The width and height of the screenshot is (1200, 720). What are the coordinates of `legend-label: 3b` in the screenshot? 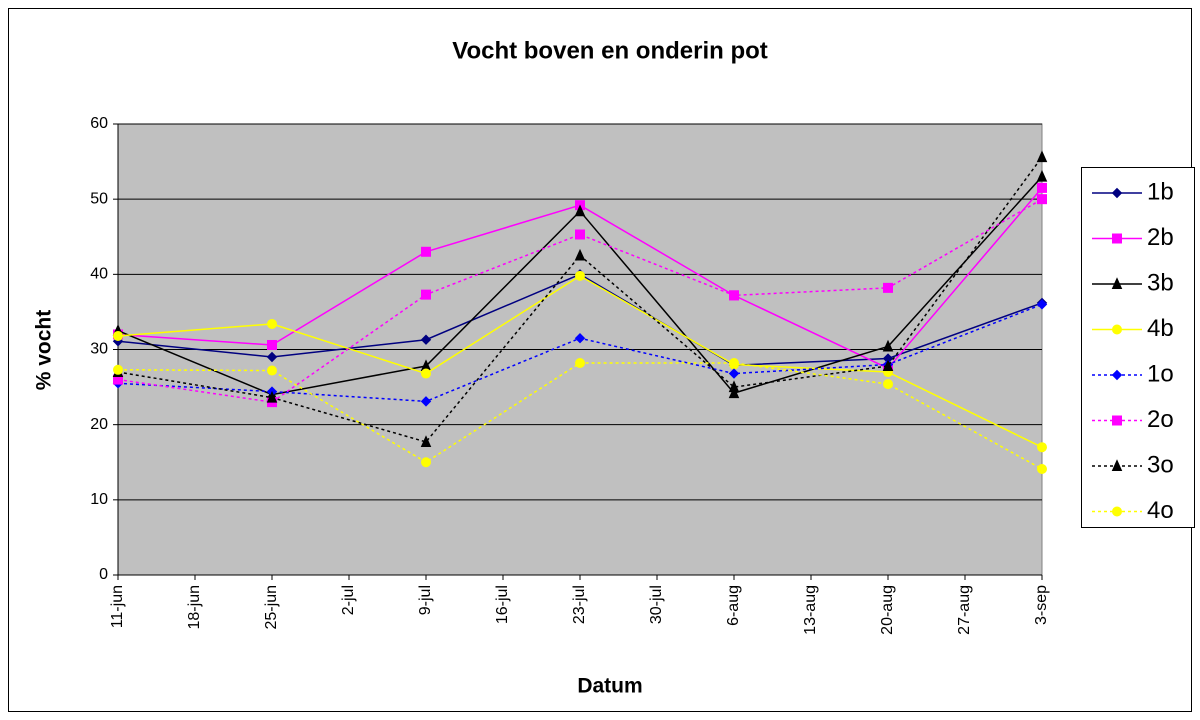 It's located at (1160, 282).